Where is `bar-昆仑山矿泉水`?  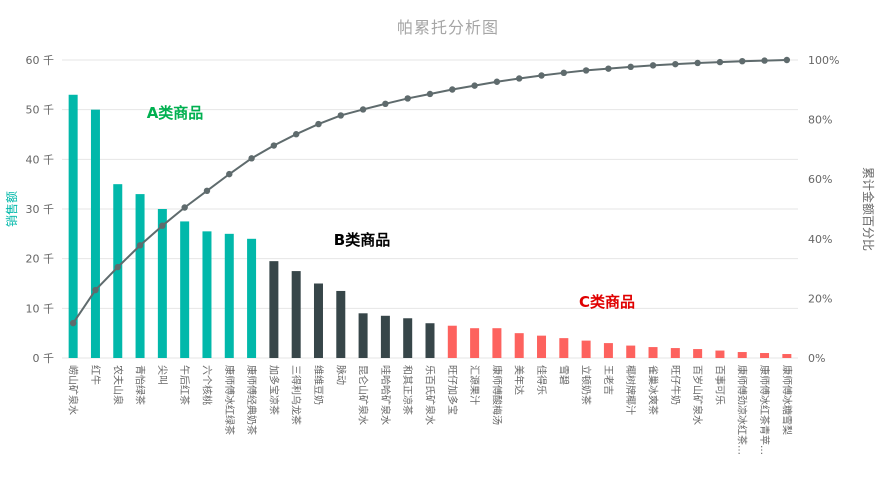
bar-昆仑山矿泉水 is located at coordinates (363, 335).